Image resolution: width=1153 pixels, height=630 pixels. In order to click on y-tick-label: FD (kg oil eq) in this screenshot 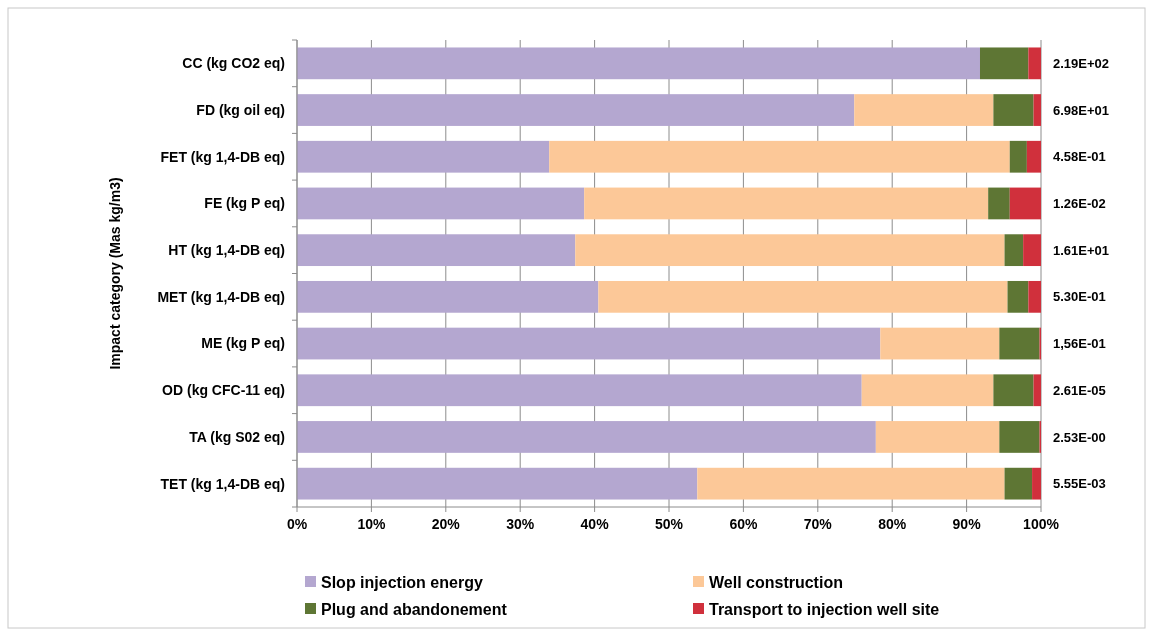, I will do `click(240, 109)`.